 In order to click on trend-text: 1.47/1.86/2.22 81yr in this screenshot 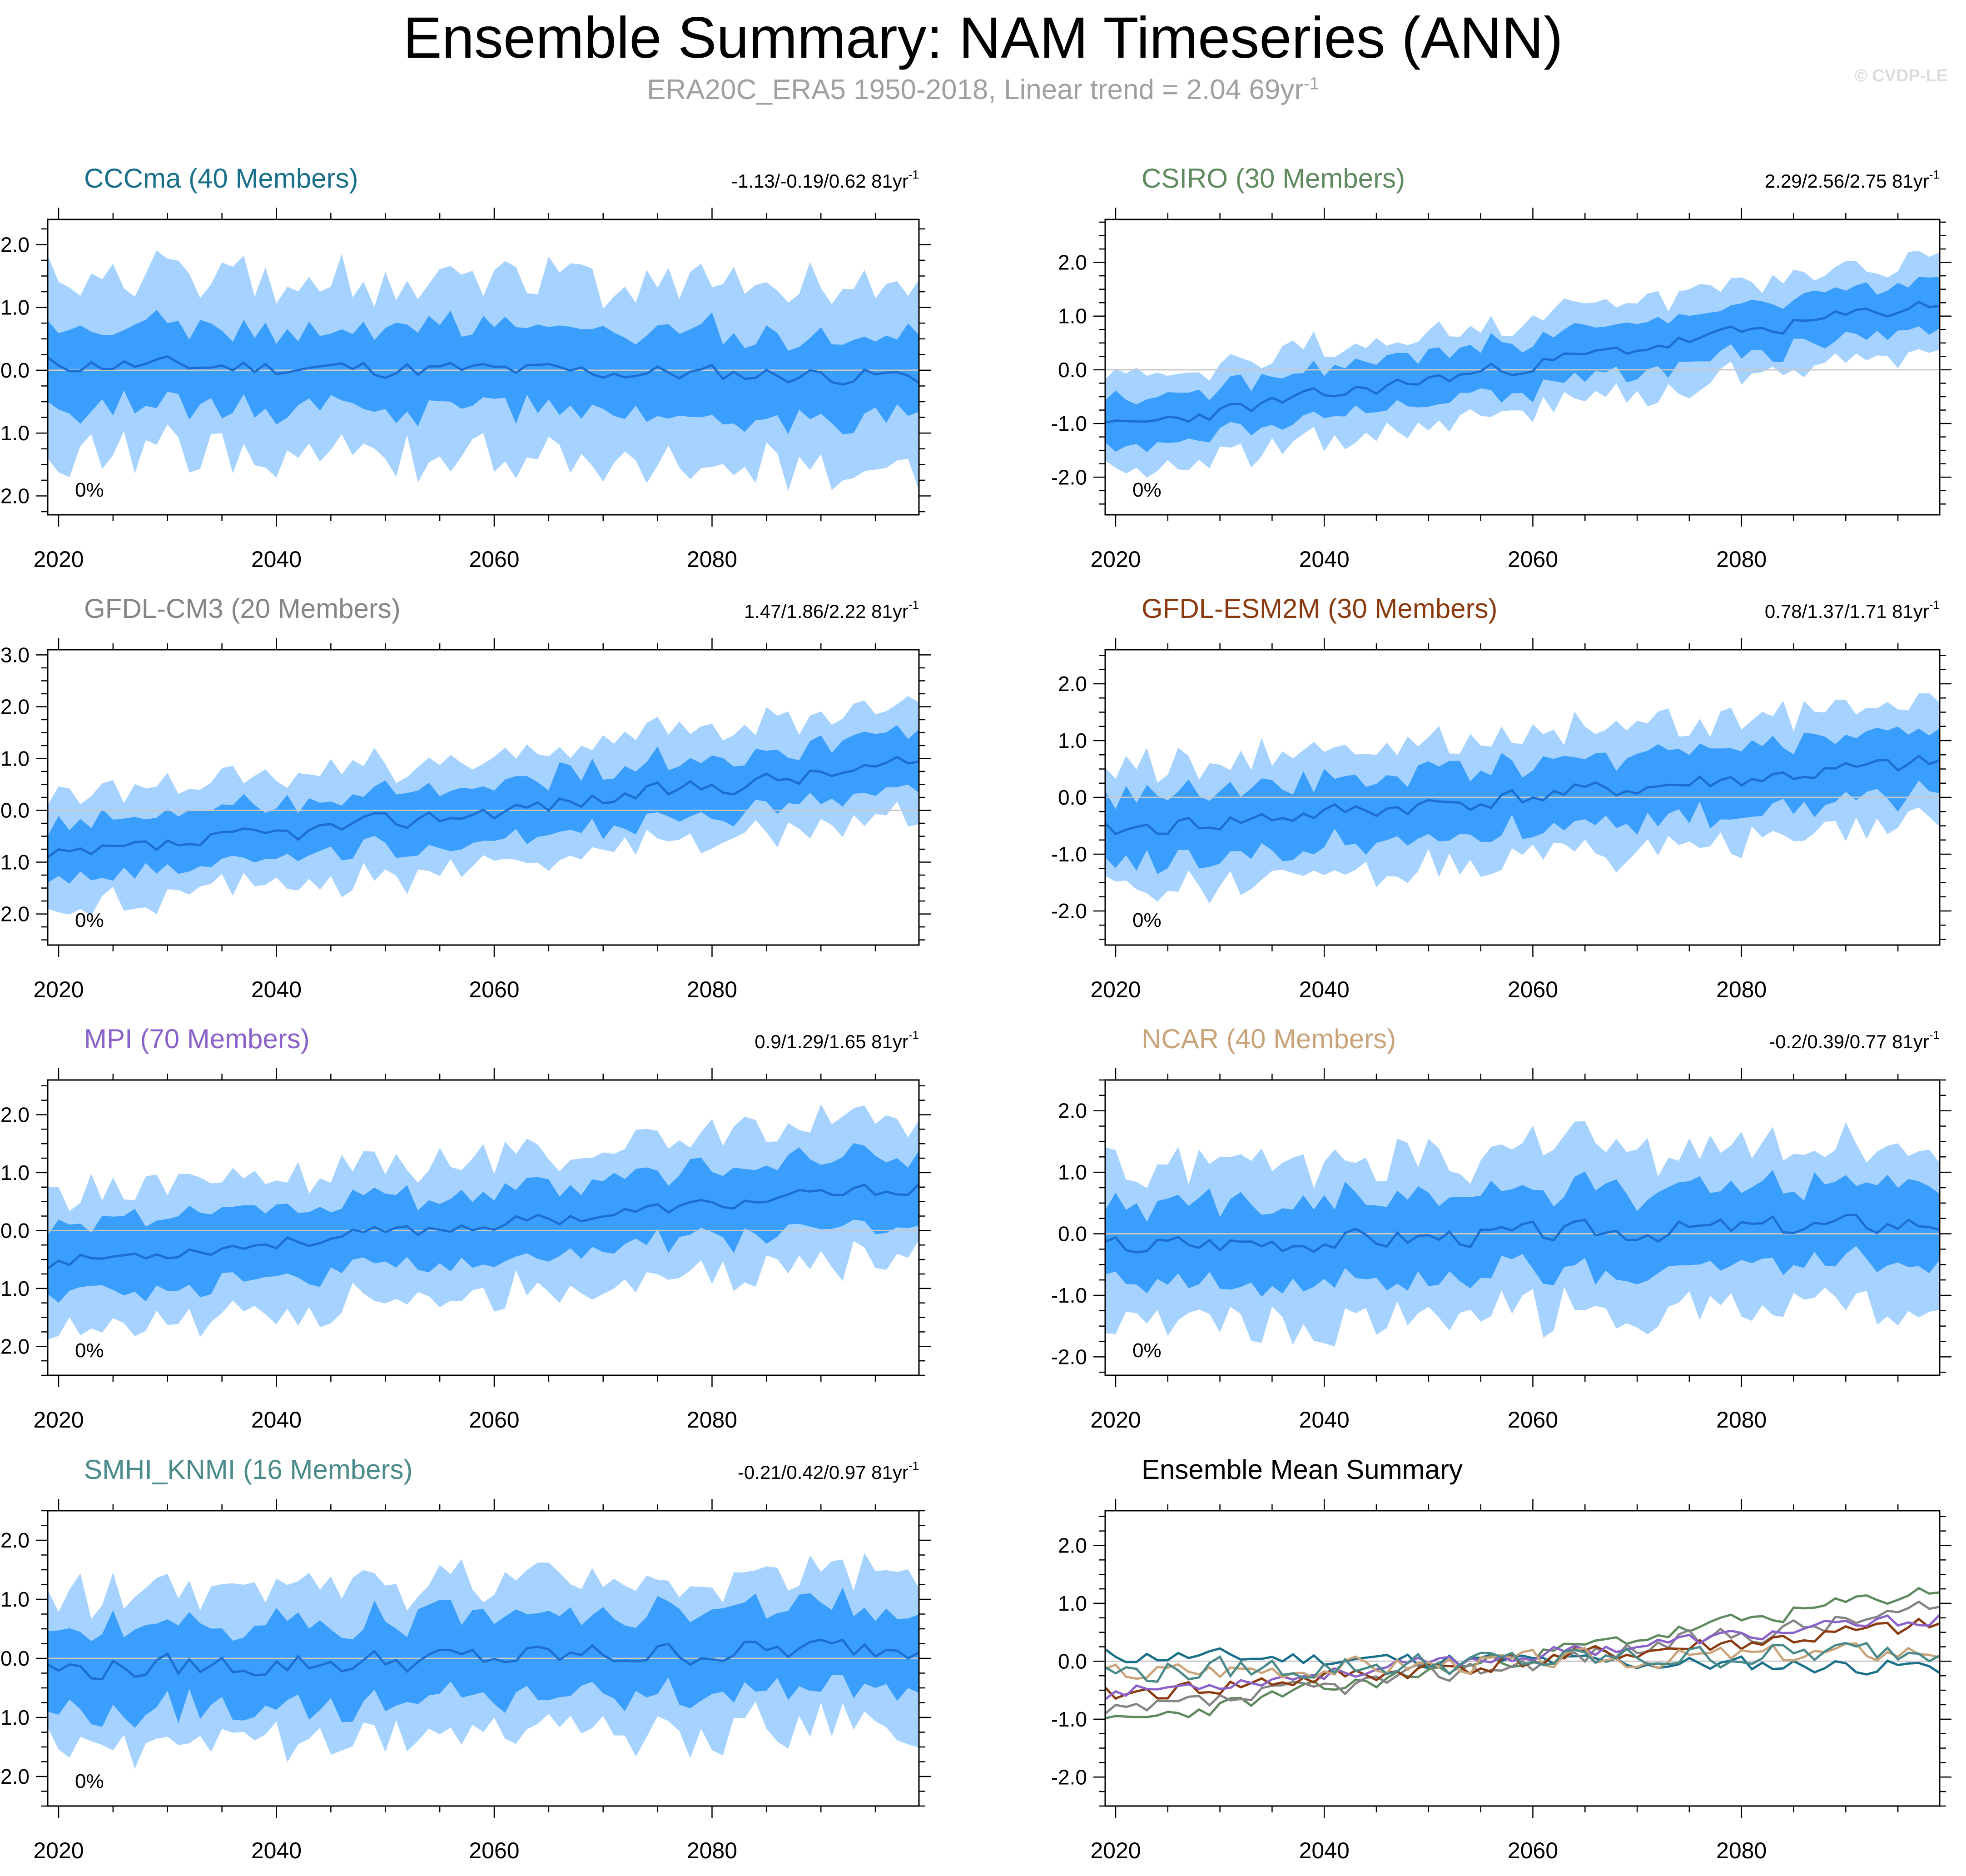, I will do `click(826, 612)`.